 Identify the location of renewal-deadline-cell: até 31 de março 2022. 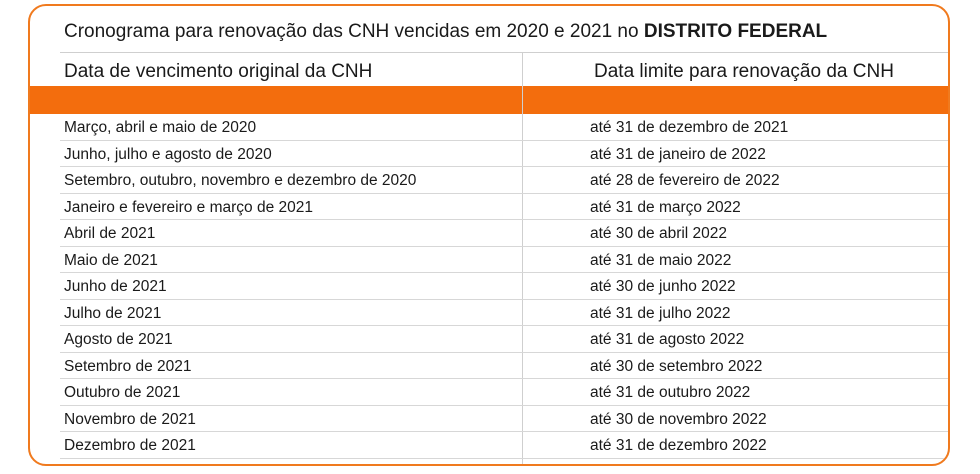
(665, 207).